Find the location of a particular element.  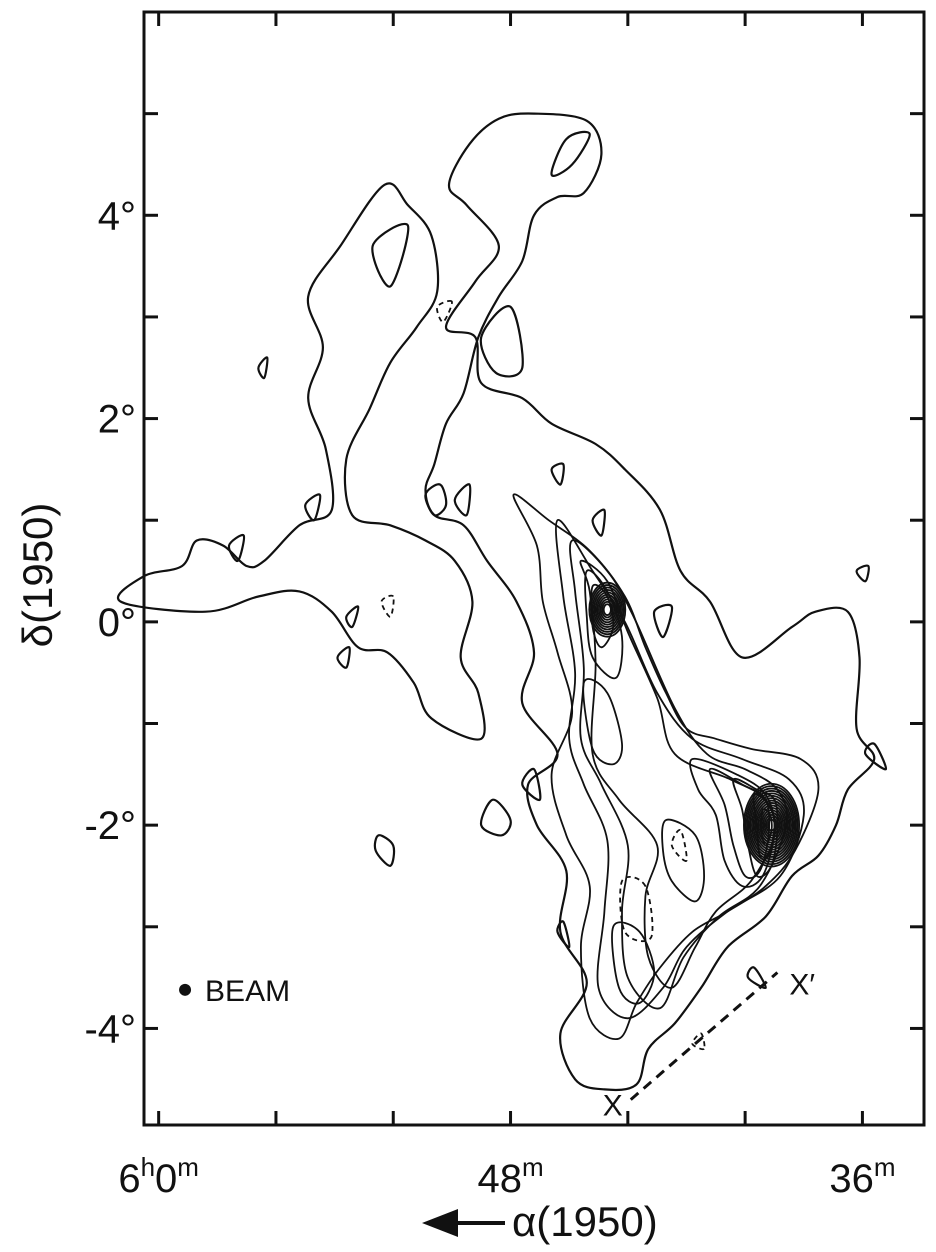

x-tick-label-36: 36m is located at coordinates (862, 1176).